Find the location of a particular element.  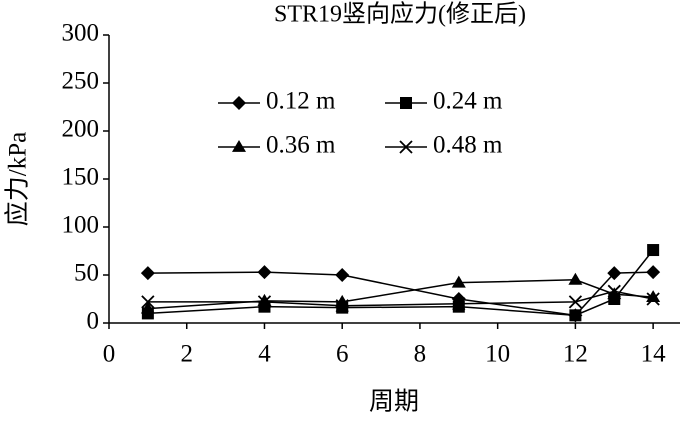

x-tick-label: 8 is located at coordinates (420, 354).